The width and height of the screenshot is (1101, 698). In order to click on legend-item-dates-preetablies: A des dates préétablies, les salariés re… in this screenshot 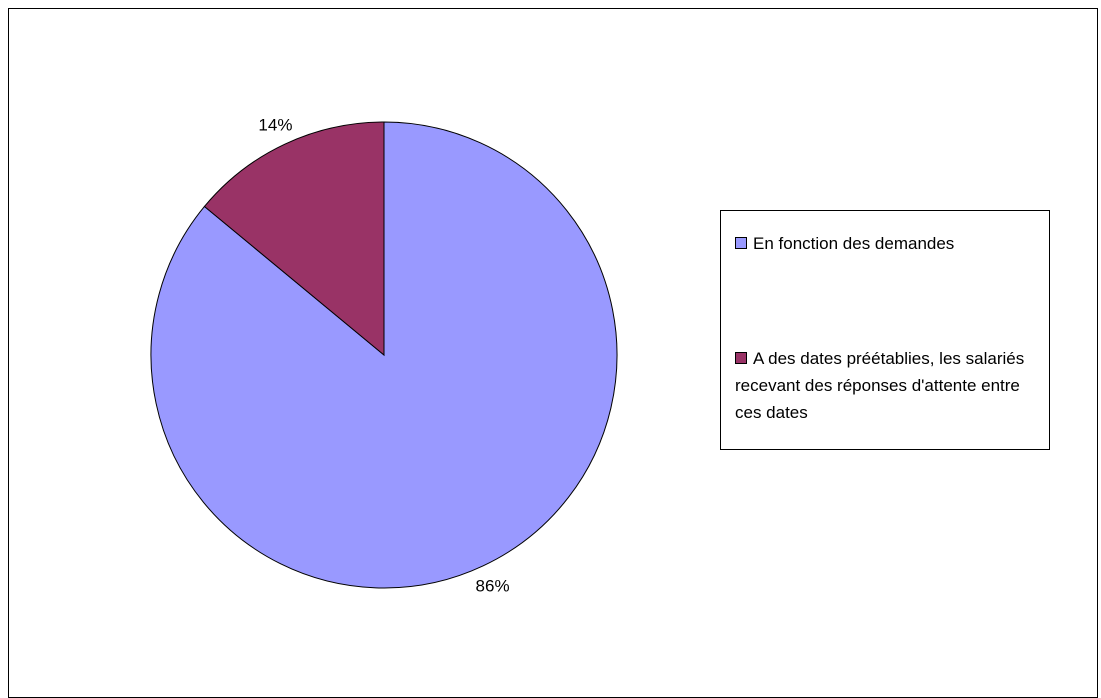, I will do `click(890, 385)`.